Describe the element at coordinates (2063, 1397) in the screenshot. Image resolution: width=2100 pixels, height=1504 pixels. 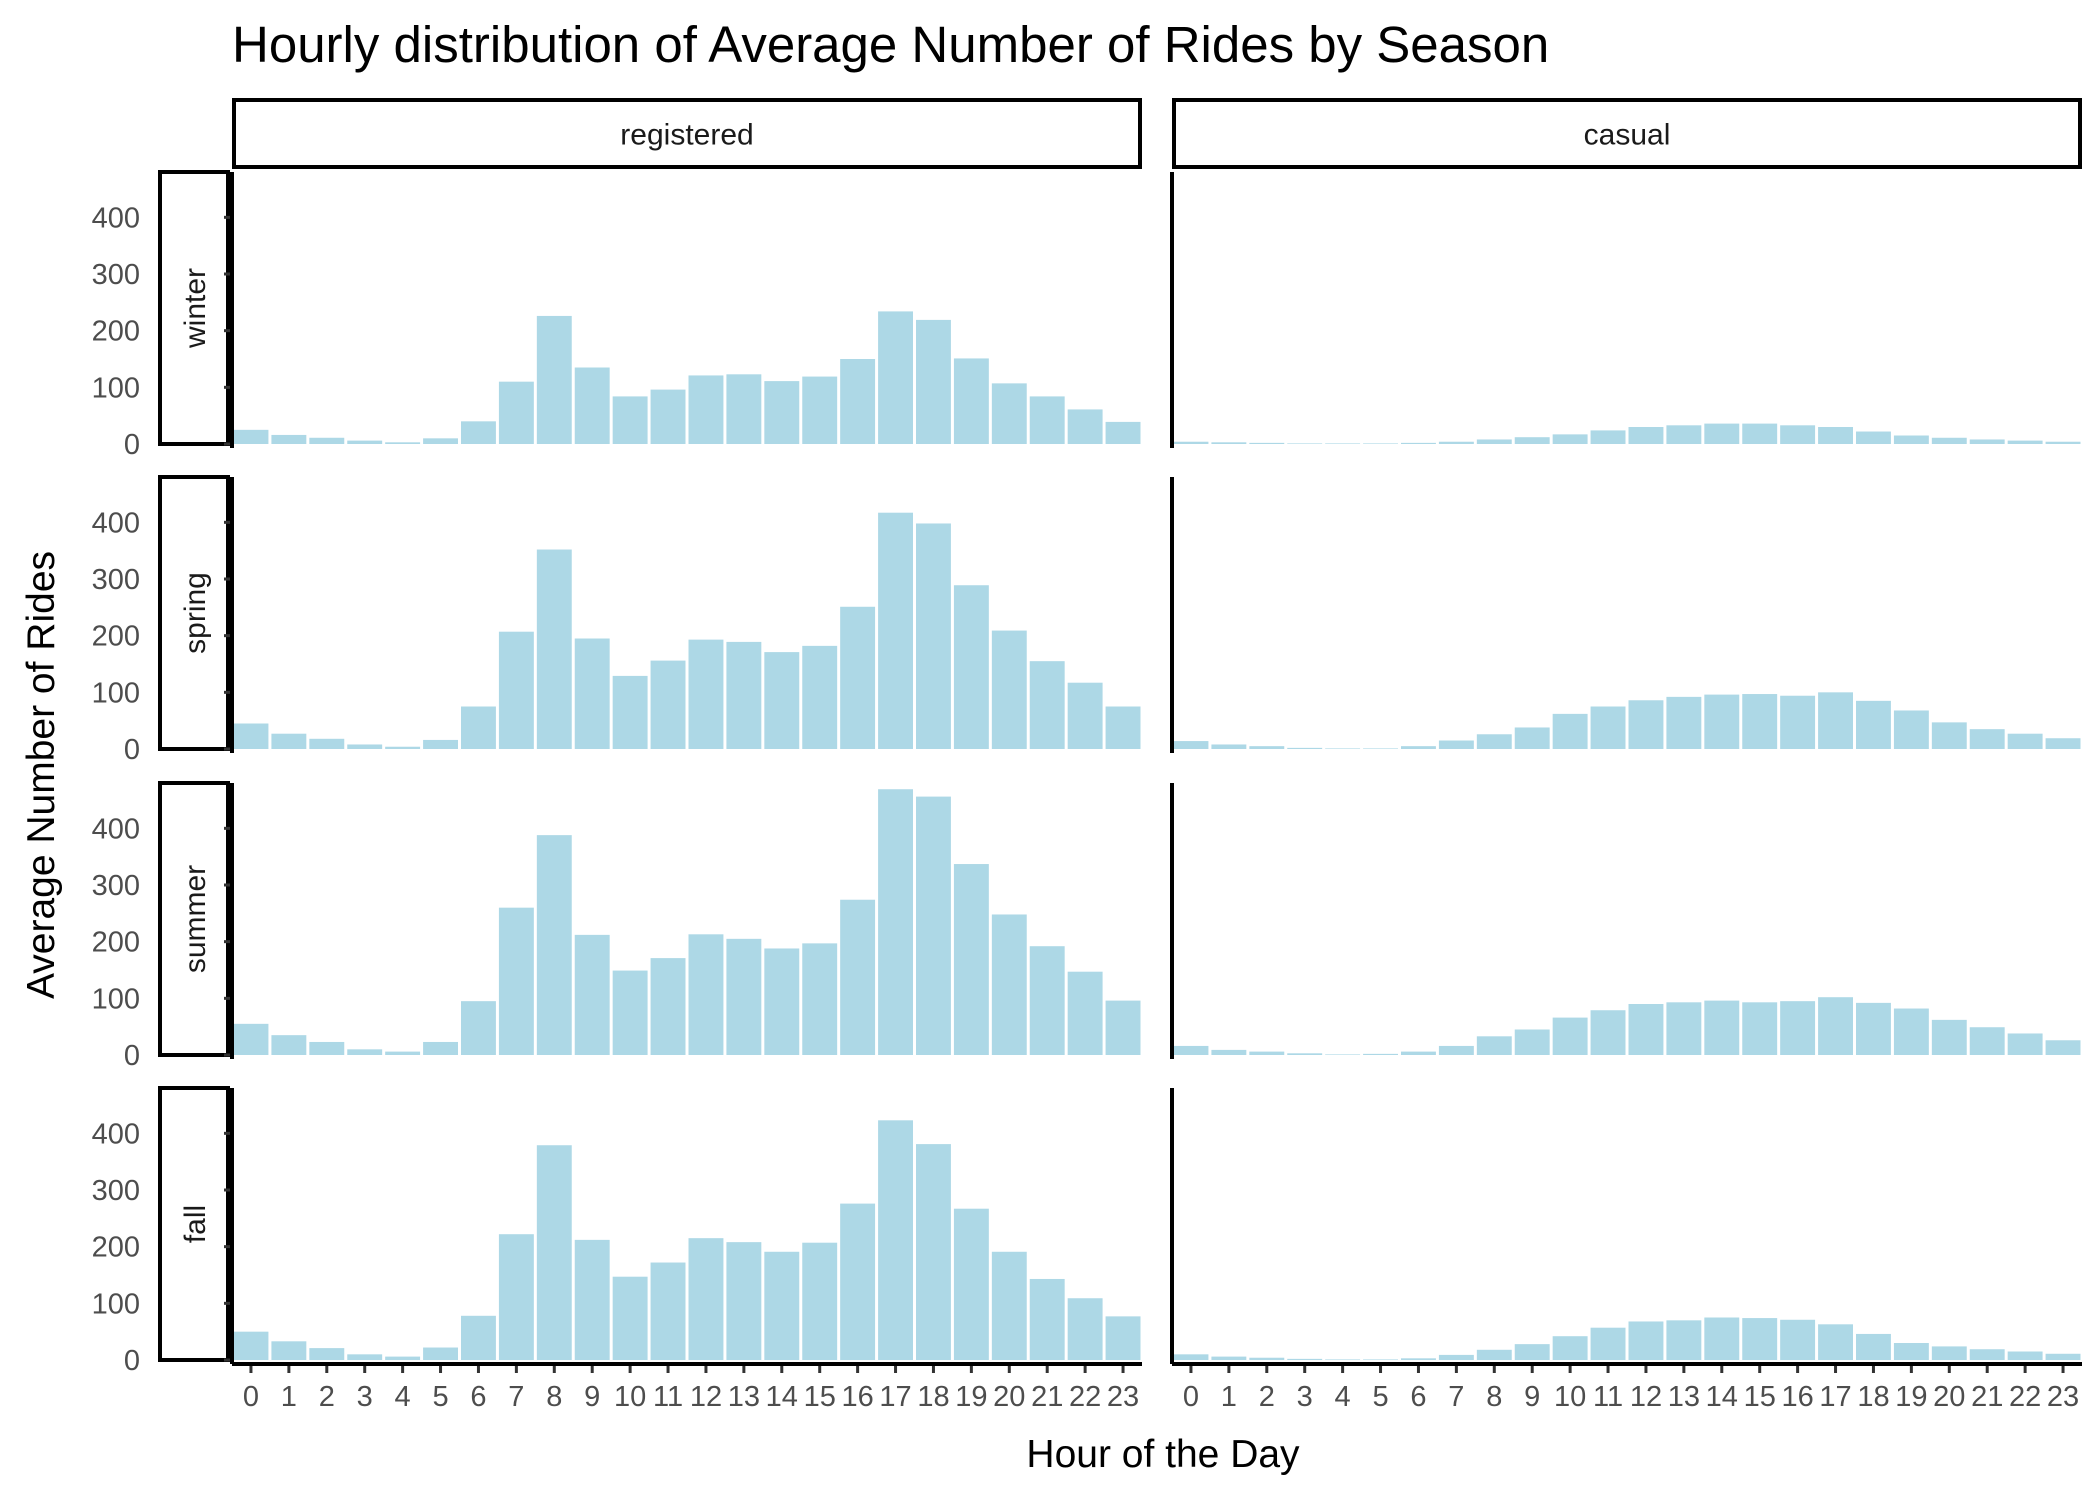
I see `x-tick-label: 23` at that location.